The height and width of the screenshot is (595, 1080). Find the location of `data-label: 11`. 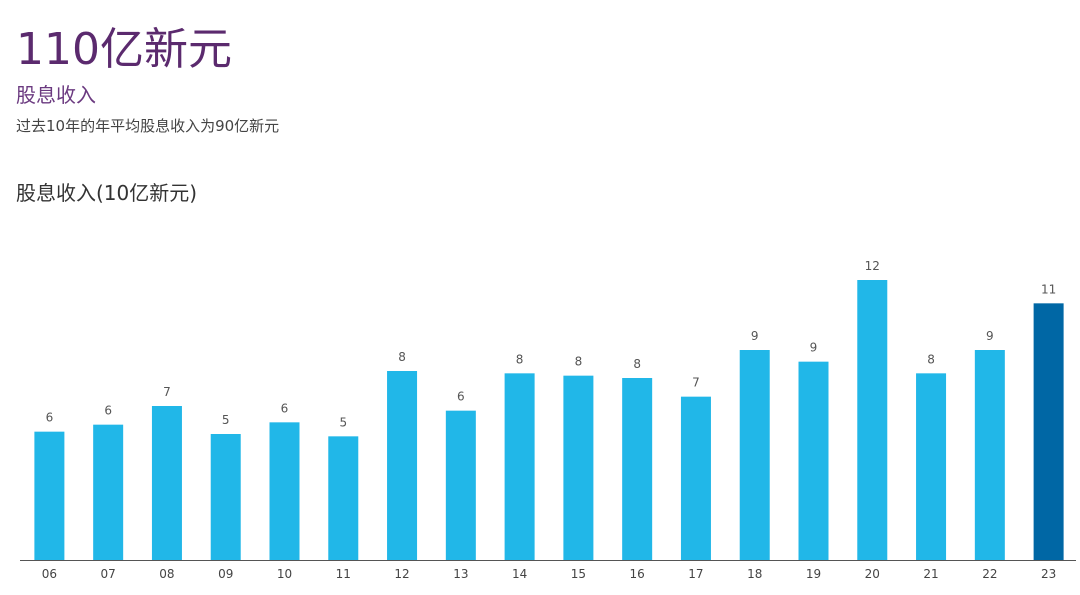

data-label: 11 is located at coordinates (1048, 289).